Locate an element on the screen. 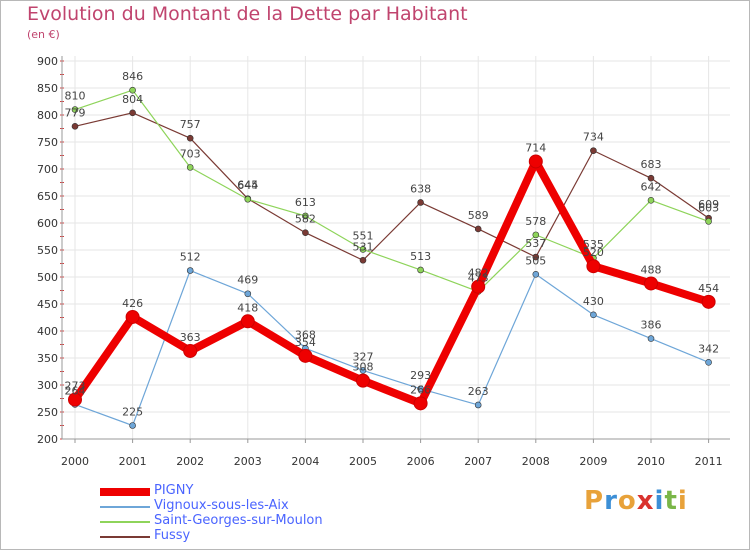 The image size is (750, 550). data-label: 327 is located at coordinates (363, 356).